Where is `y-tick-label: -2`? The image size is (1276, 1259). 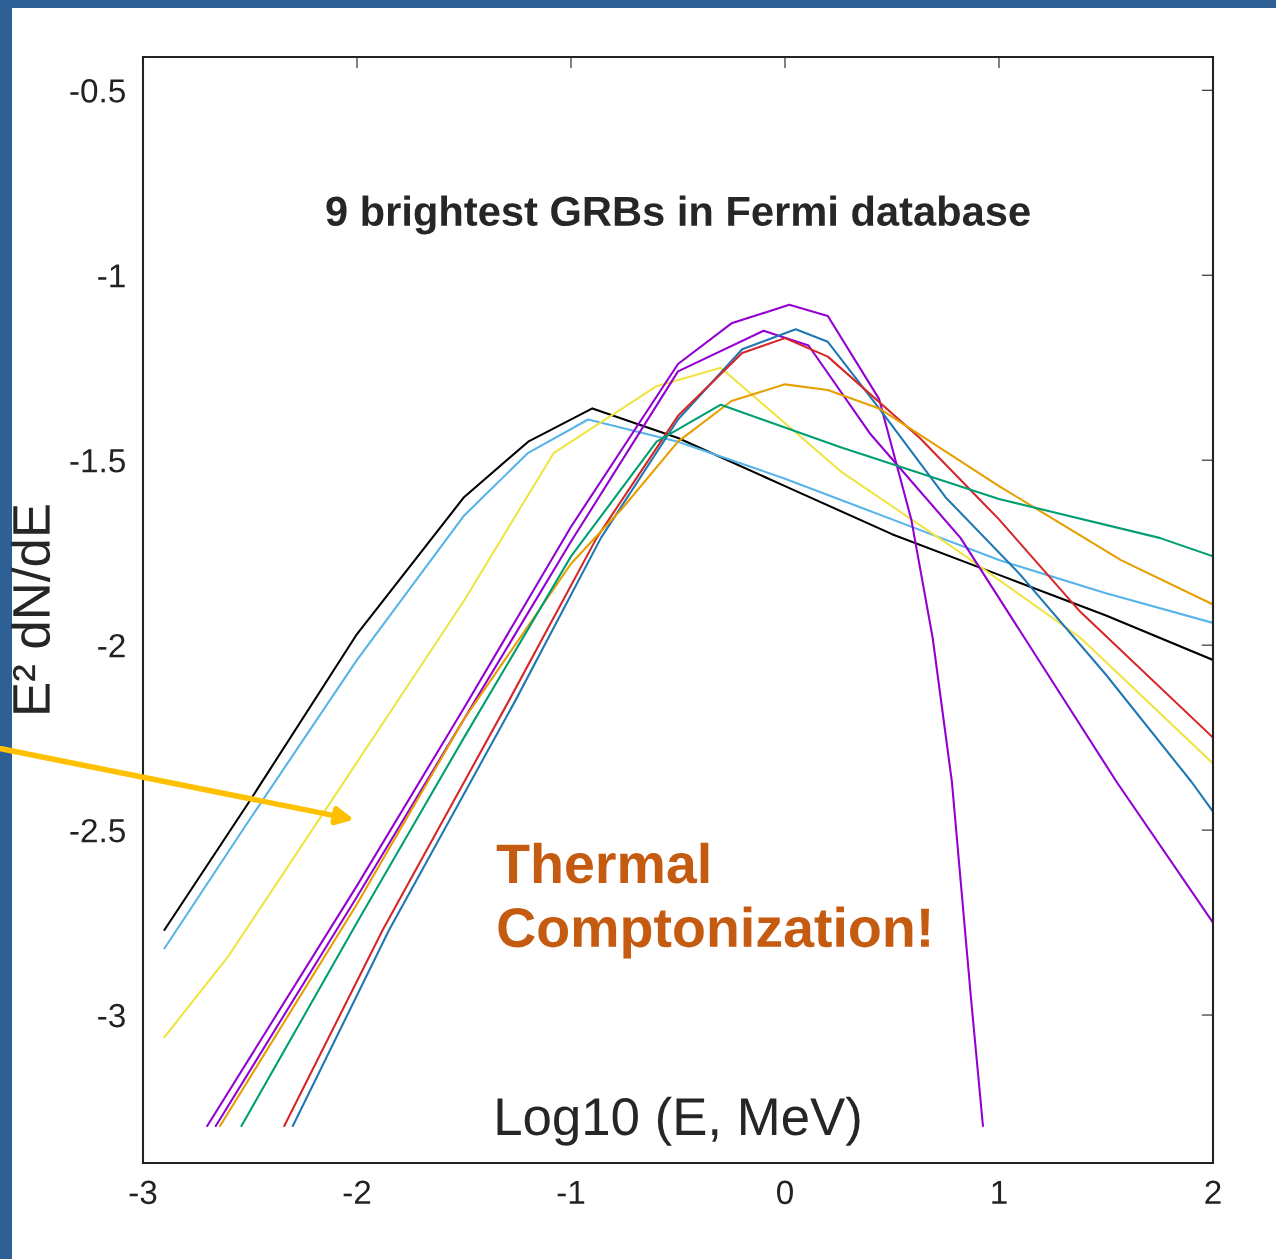
y-tick-label: -2 is located at coordinates (111, 645).